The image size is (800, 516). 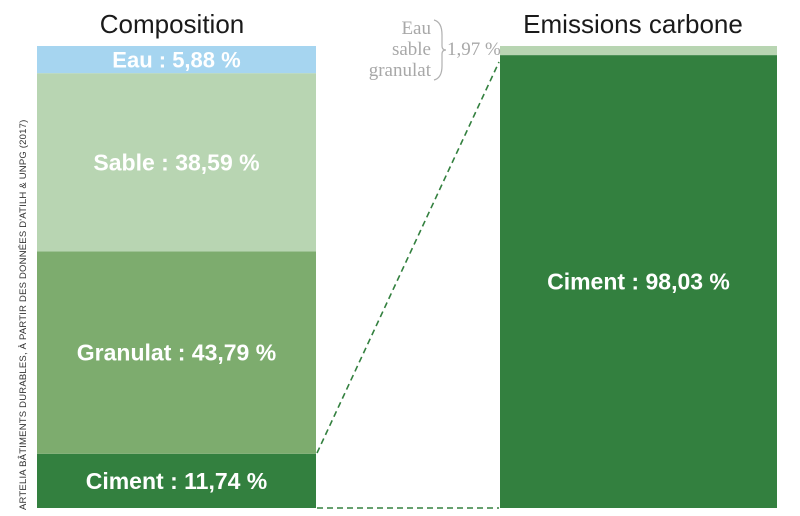 I want to click on bar-segment-emissions-eau-sable-granulat, so click(x=638, y=51).